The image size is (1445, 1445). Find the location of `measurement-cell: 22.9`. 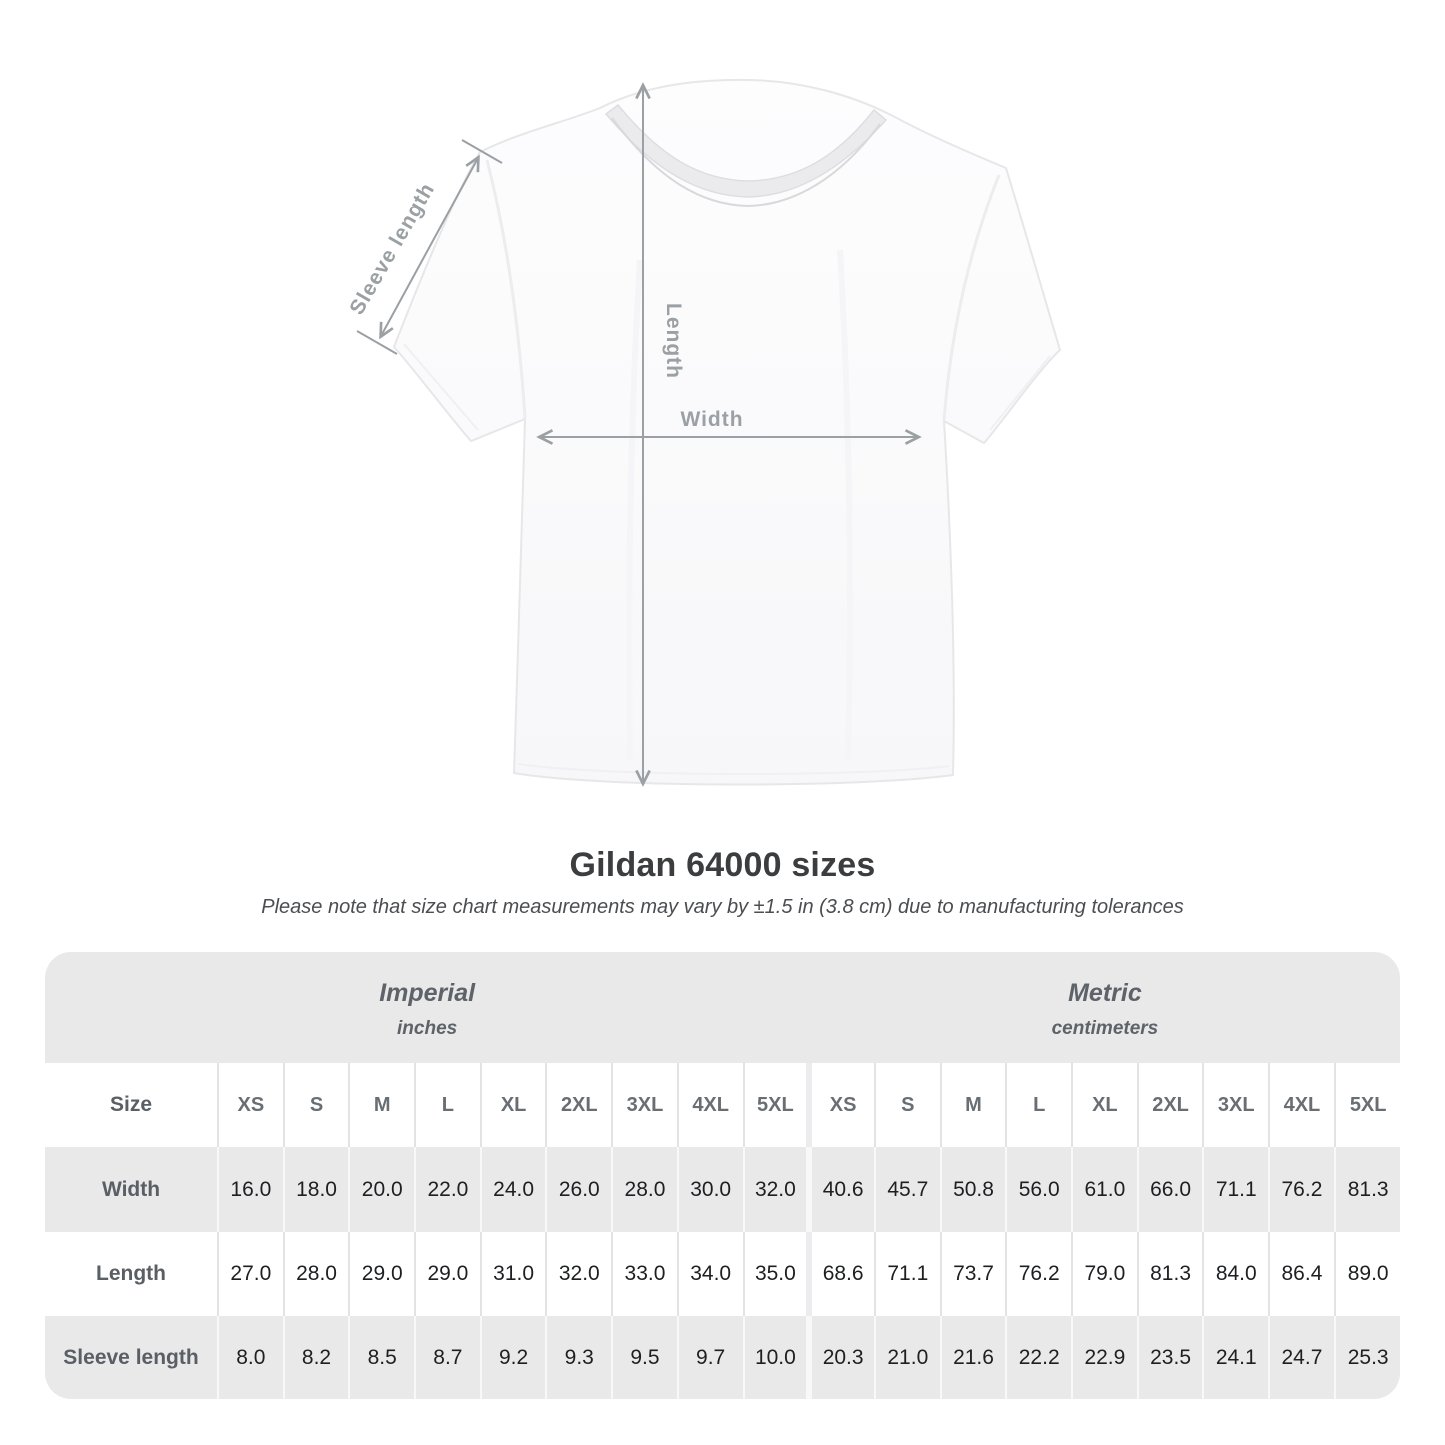

measurement-cell: 22.9 is located at coordinates (1104, 1357).